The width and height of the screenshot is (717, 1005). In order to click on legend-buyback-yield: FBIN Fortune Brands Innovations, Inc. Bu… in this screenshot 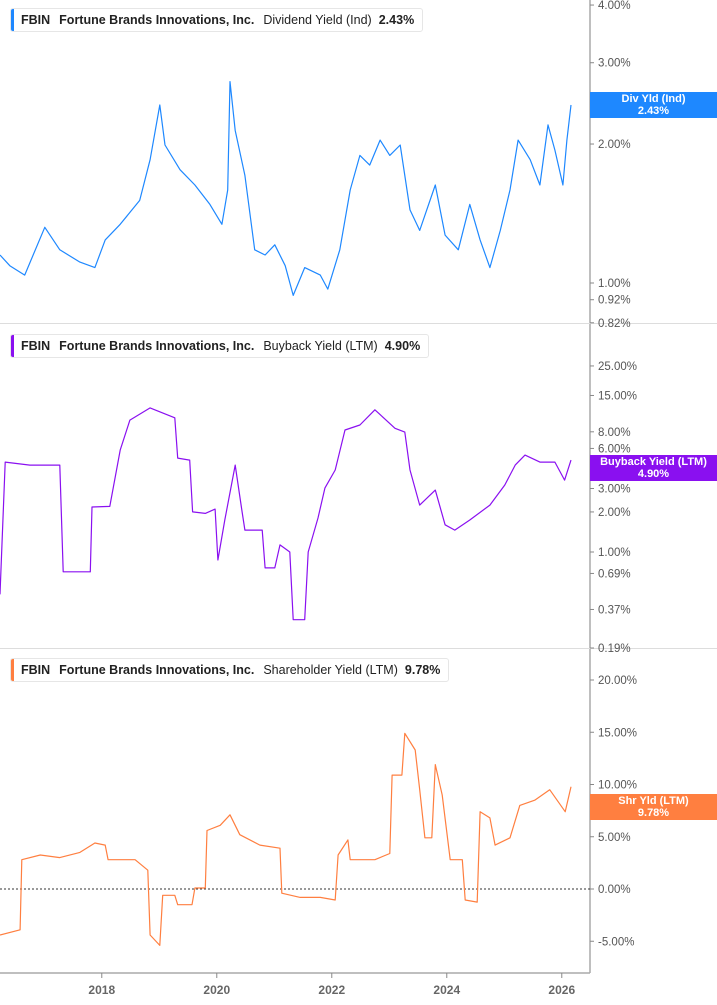, I will do `click(220, 346)`.